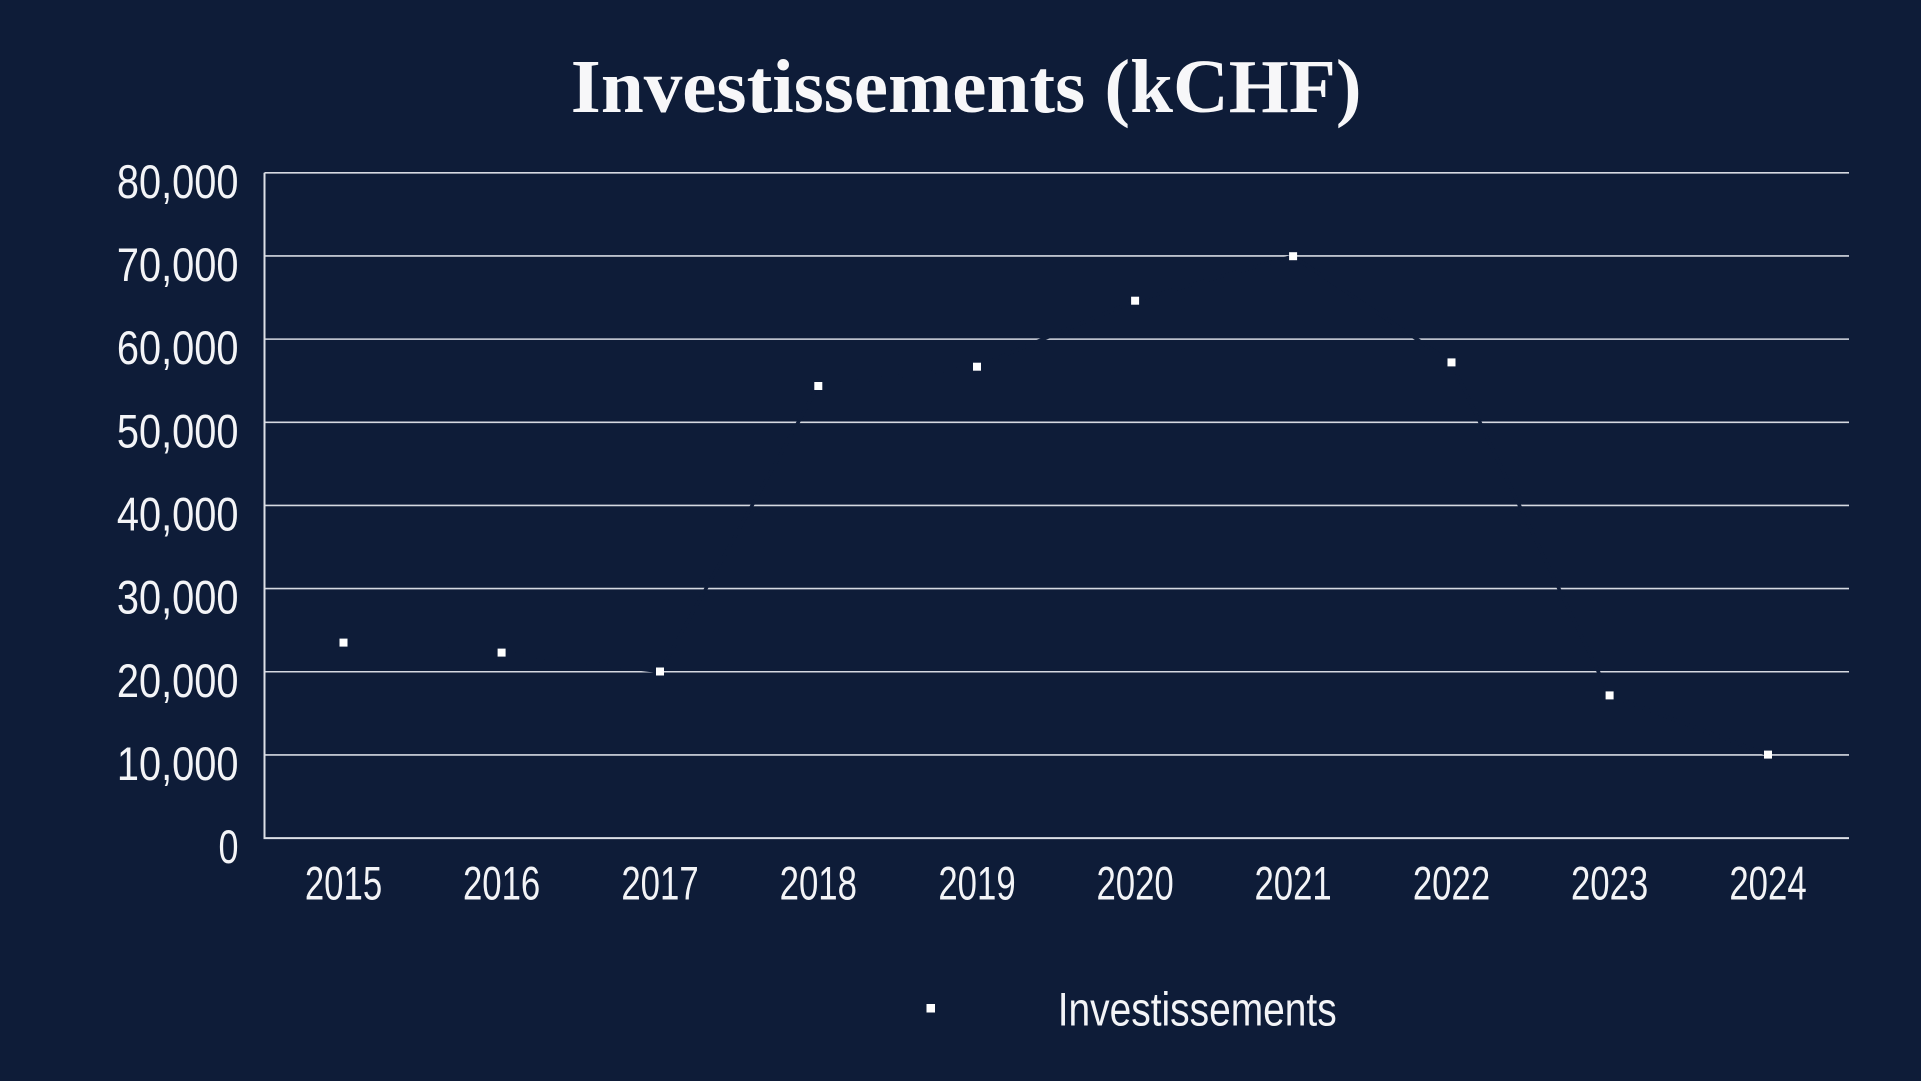  Describe the element at coordinates (178, 264) in the screenshot. I see `svg-text: 70,000` at that location.